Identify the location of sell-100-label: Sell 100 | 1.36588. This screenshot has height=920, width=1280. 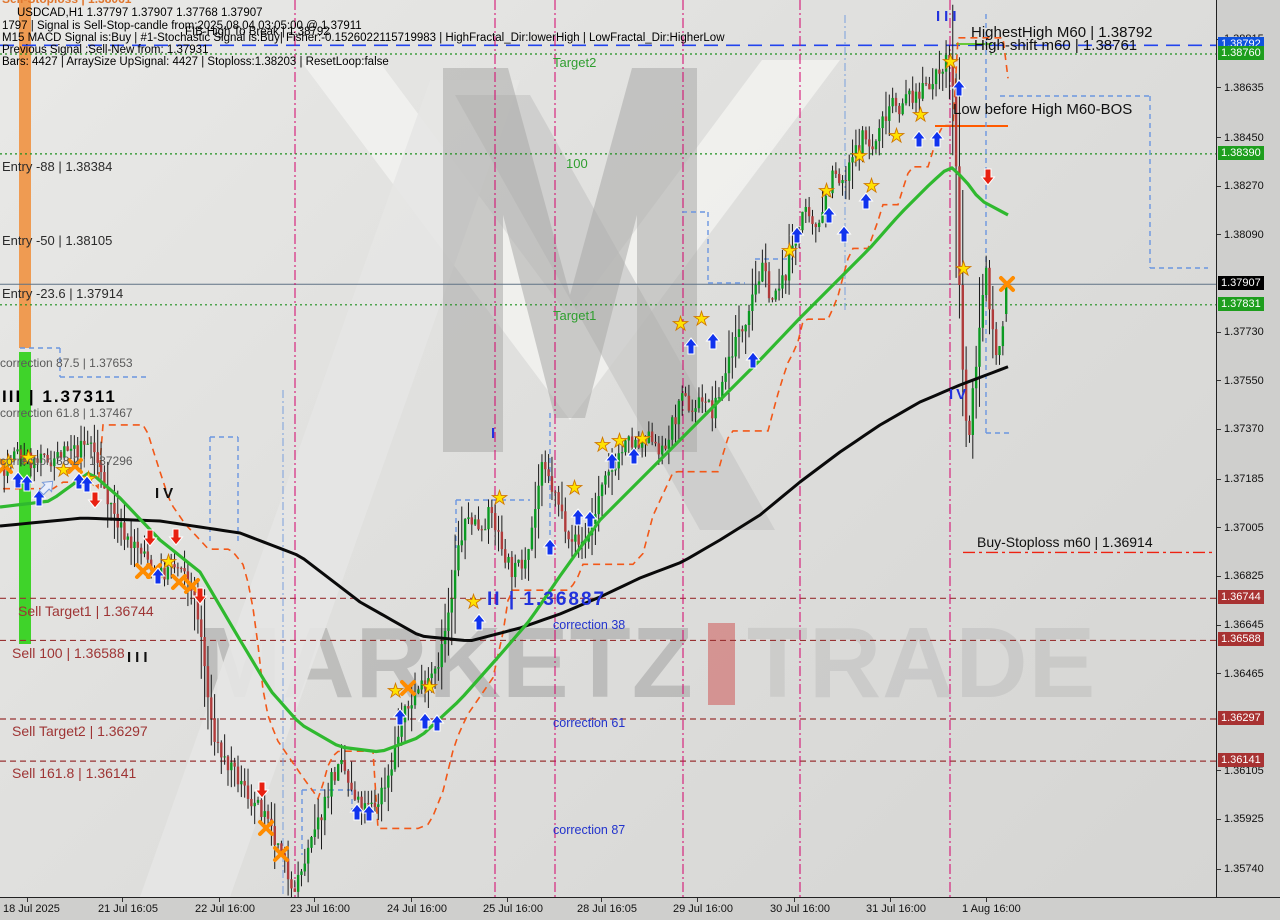
(68, 653).